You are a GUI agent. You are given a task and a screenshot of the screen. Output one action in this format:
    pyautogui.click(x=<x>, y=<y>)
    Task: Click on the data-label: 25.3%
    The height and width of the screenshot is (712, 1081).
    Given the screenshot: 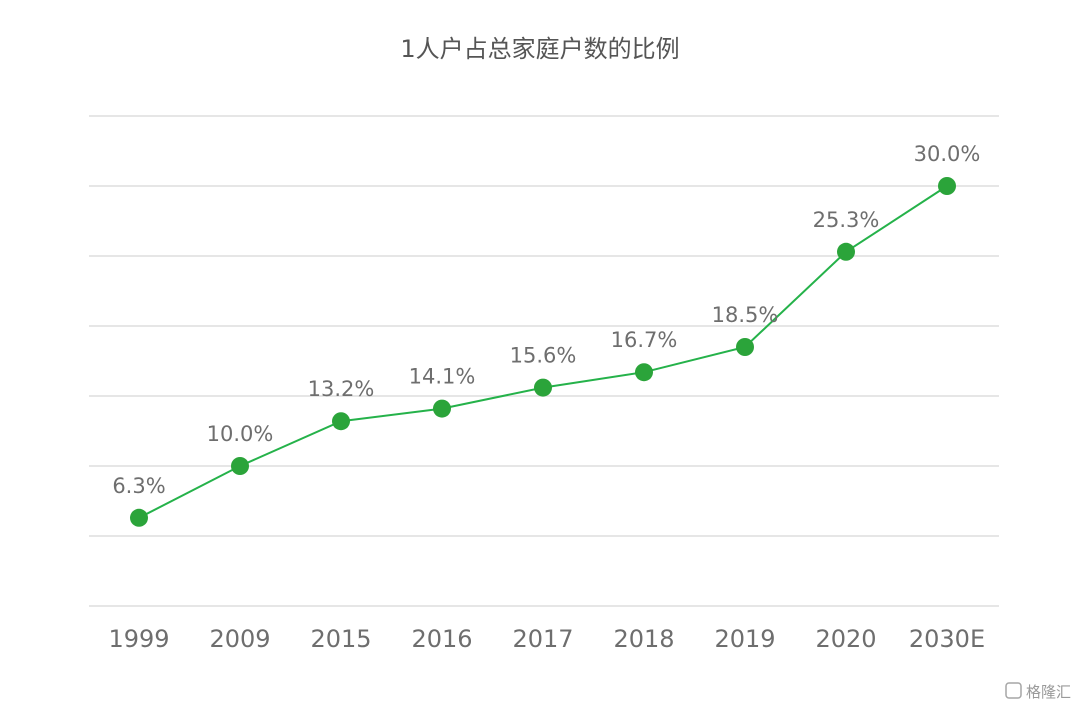 What is the action you would take?
    pyautogui.click(x=846, y=220)
    